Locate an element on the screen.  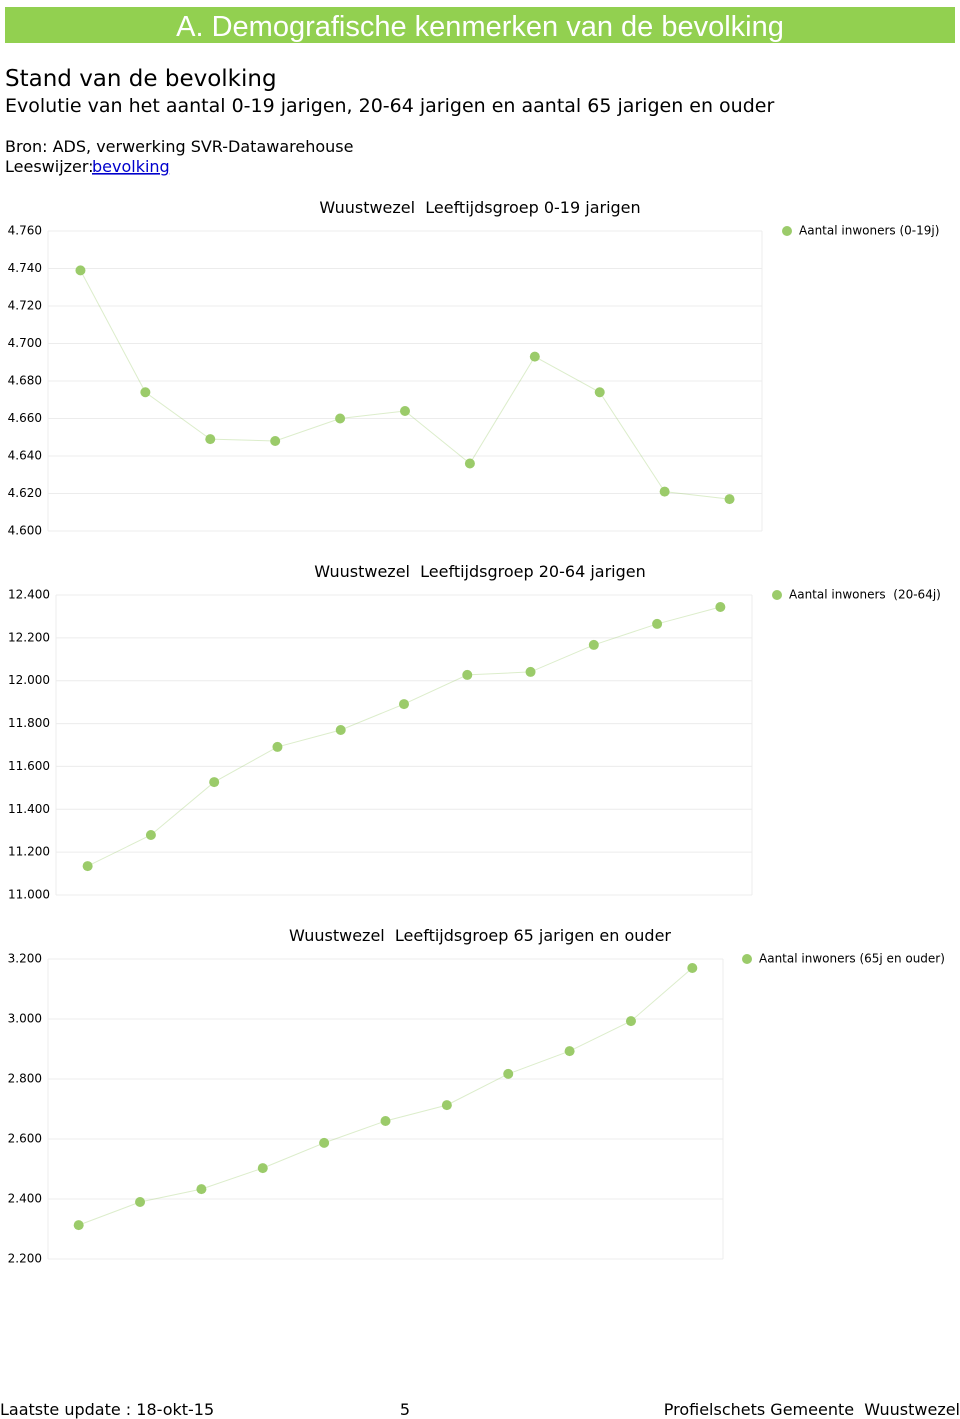
y-tick-label: 12.200 is located at coordinates (29, 637).